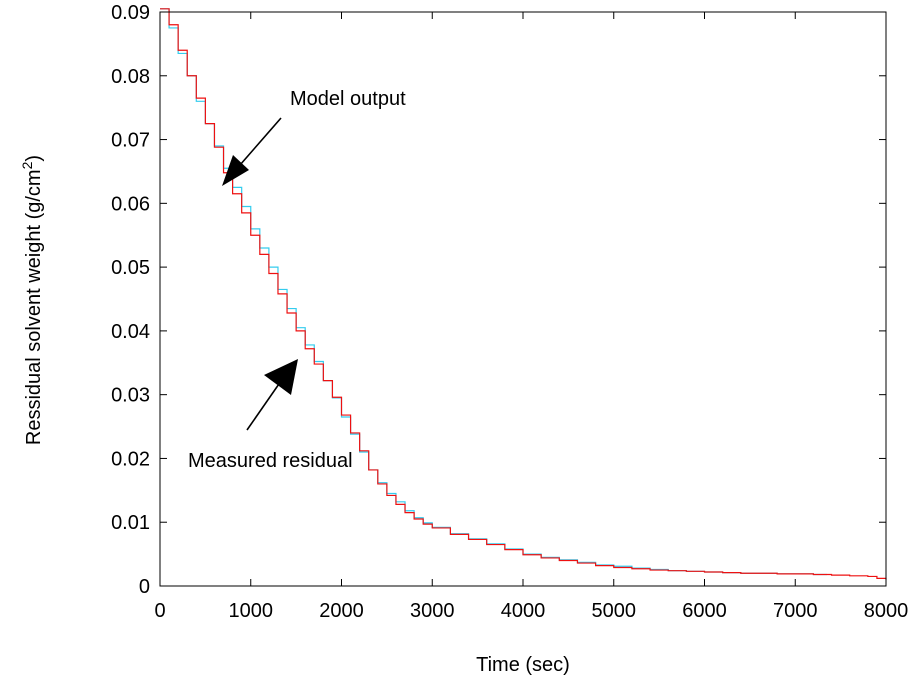 This screenshot has width=919, height=687. I want to click on y-axis-label-close: ), so click(34, 158).